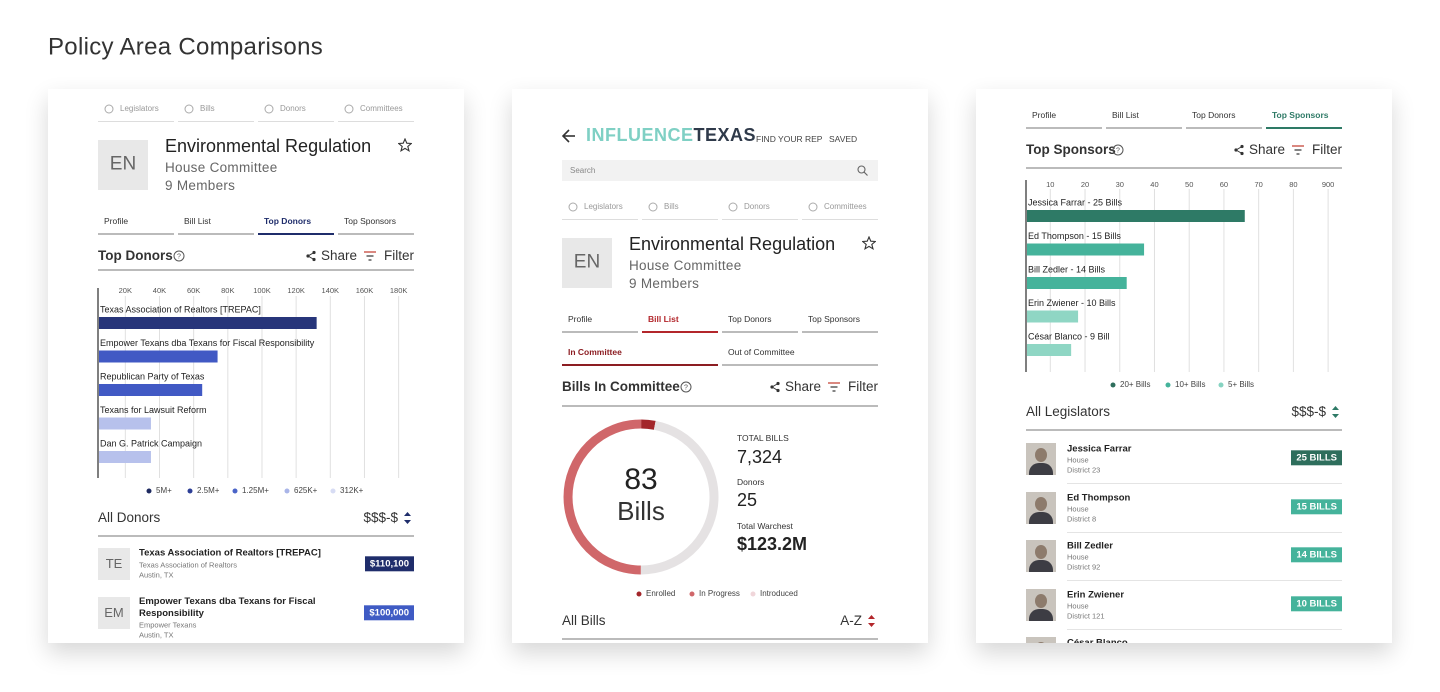  I want to click on tab: In Committee, so click(595, 351).